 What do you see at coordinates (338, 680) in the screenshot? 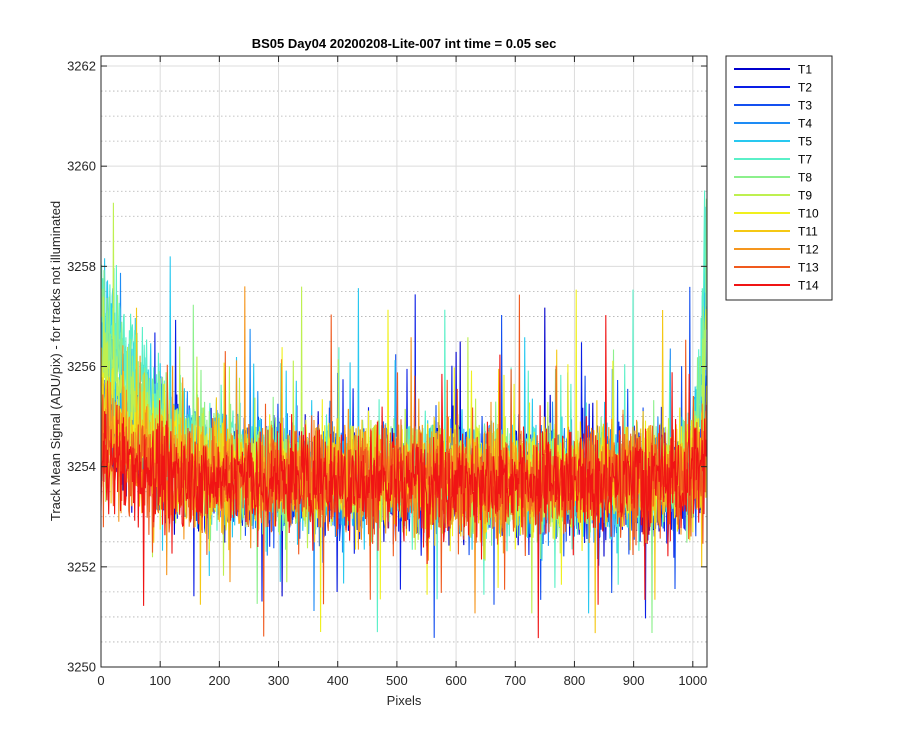
I see `x-tick-label: 400` at bounding box center [338, 680].